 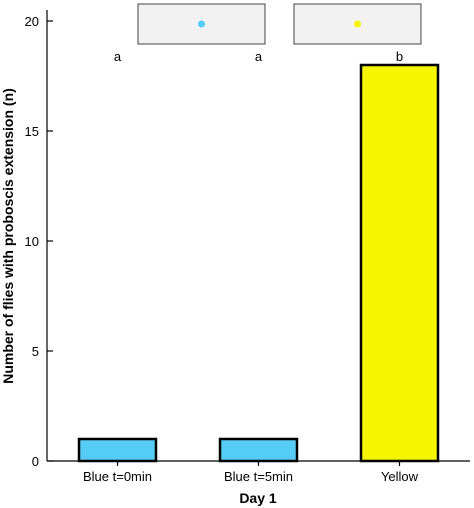 I want to click on x-tick-label: Blue t=5min, so click(x=258, y=476).